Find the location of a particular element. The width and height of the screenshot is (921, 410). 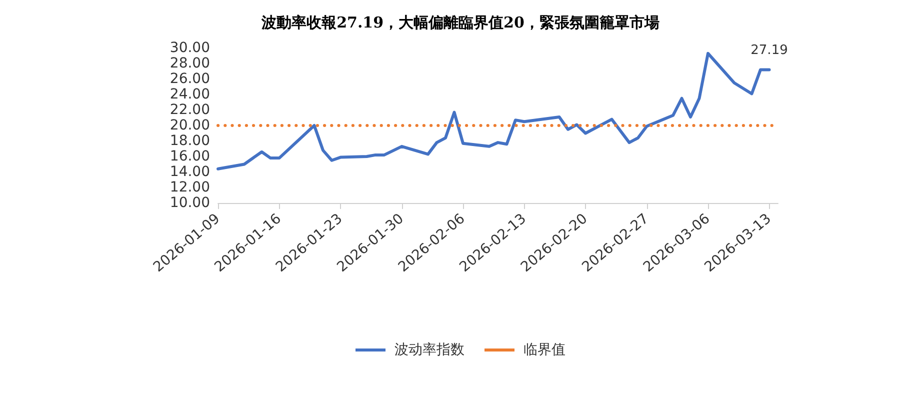

y-tick-label: 30.00 is located at coordinates (190, 48).